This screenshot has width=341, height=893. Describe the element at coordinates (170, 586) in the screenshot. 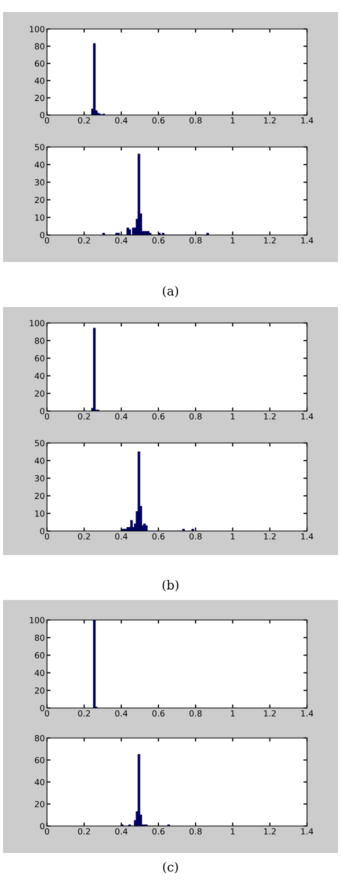

I see `text: (b)` at that location.